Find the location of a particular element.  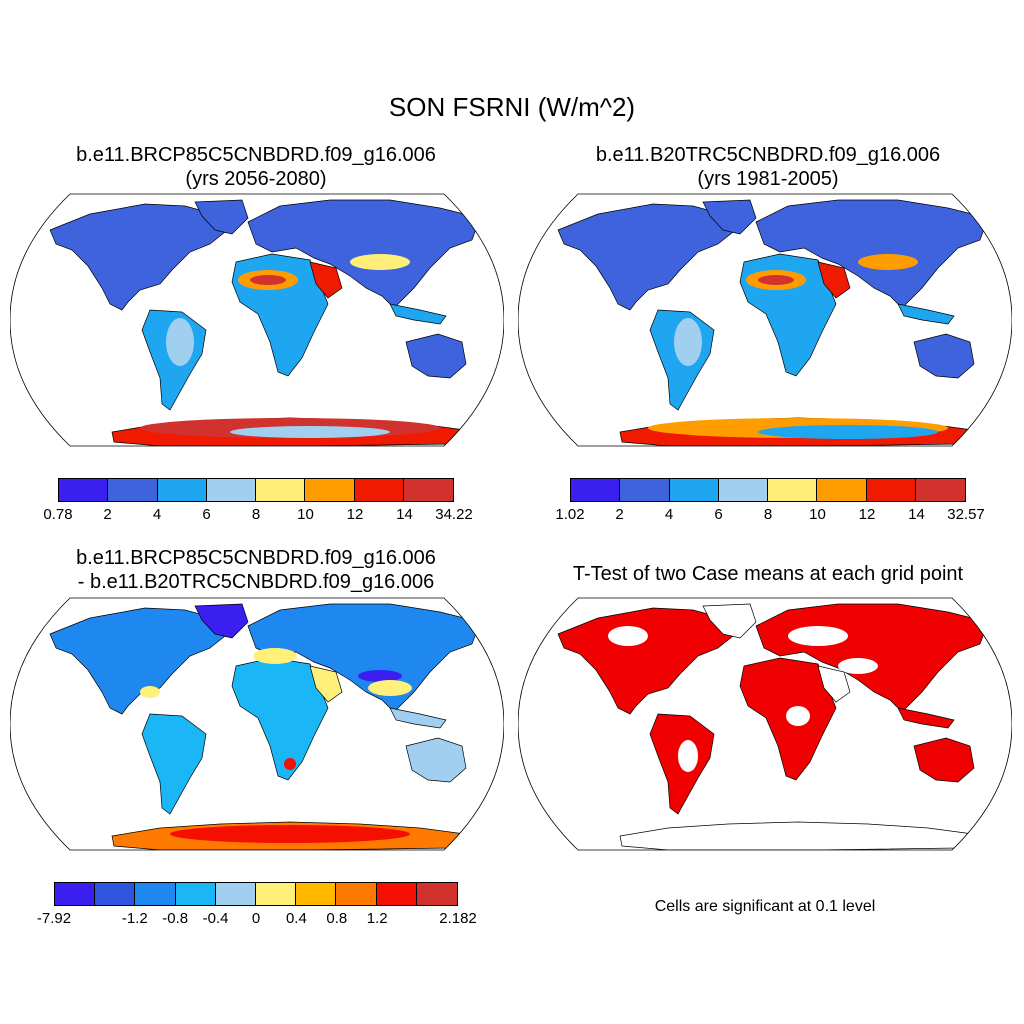

significance-note: Cells are significant at 0.1 level is located at coordinates (765, 906).